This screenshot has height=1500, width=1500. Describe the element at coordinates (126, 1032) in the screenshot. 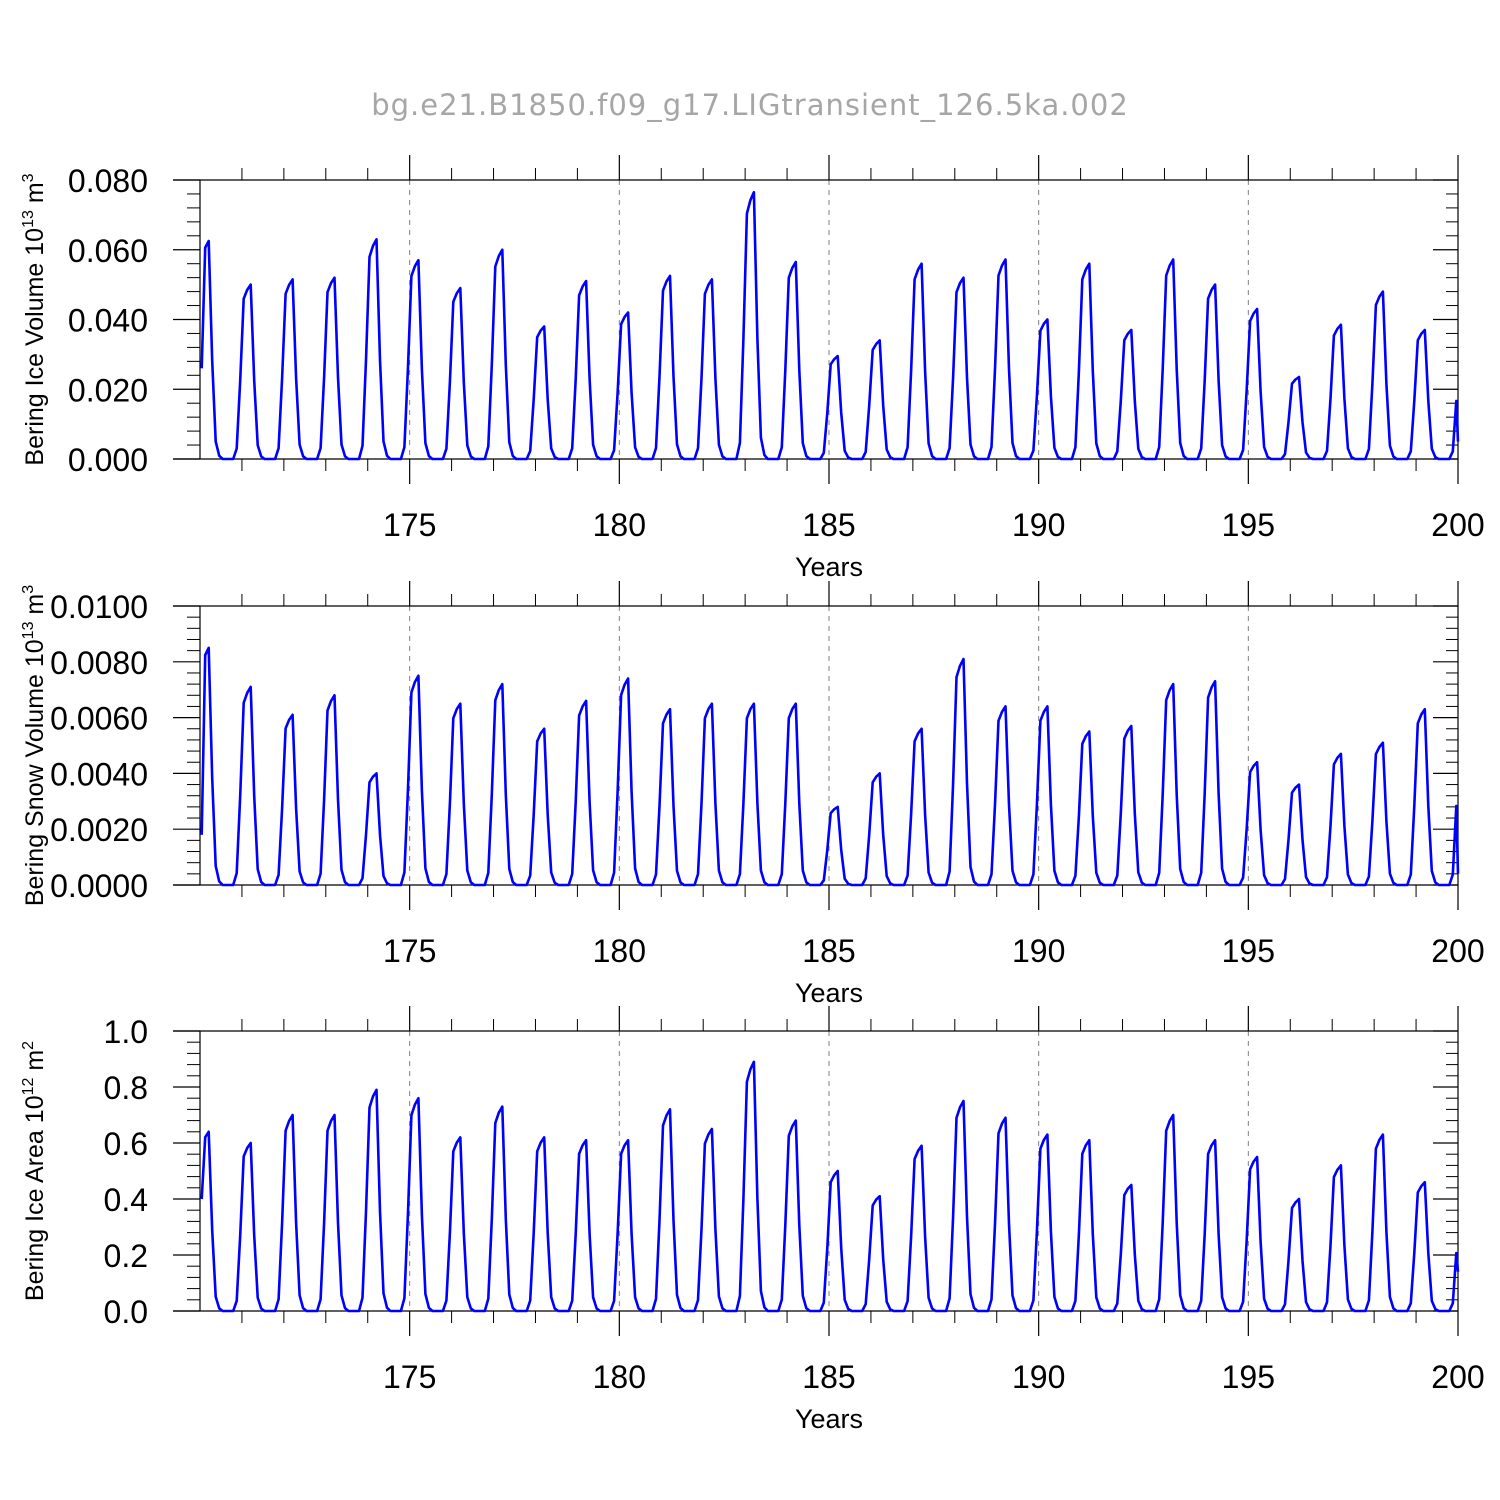

I see `y-tick-label: 1.0` at that location.